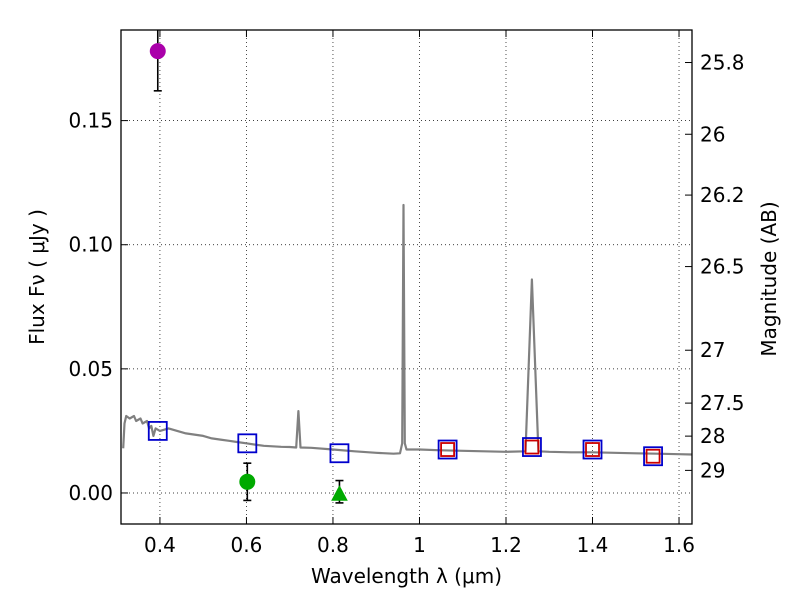  Describe the element at coordinates (722, 403) in the screenshot. I see `y2-tick-label-5: 27.5` at that location.